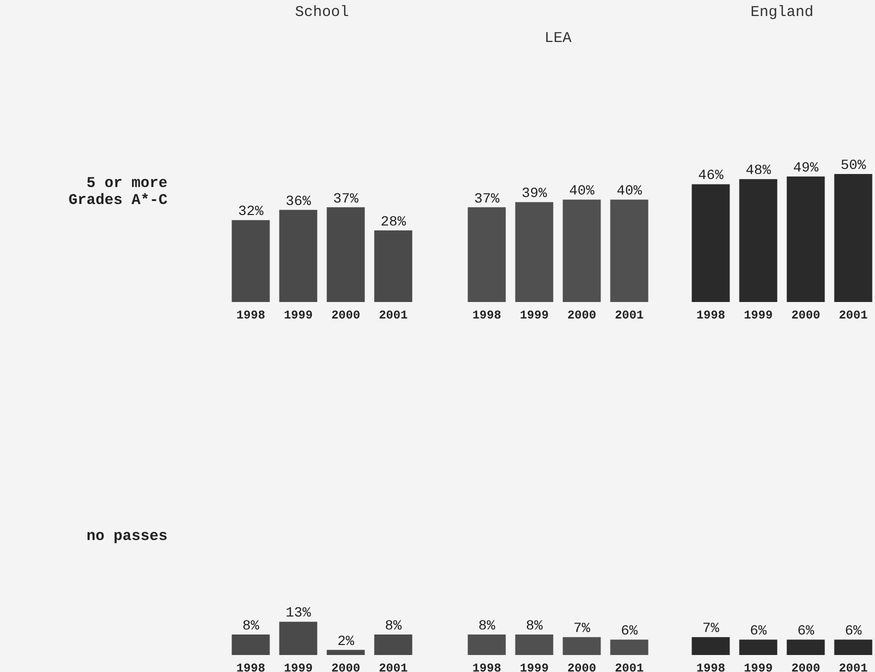 This screenshot has height=672, width=875. I want to click on data-label: 13%, so click(299, 614).